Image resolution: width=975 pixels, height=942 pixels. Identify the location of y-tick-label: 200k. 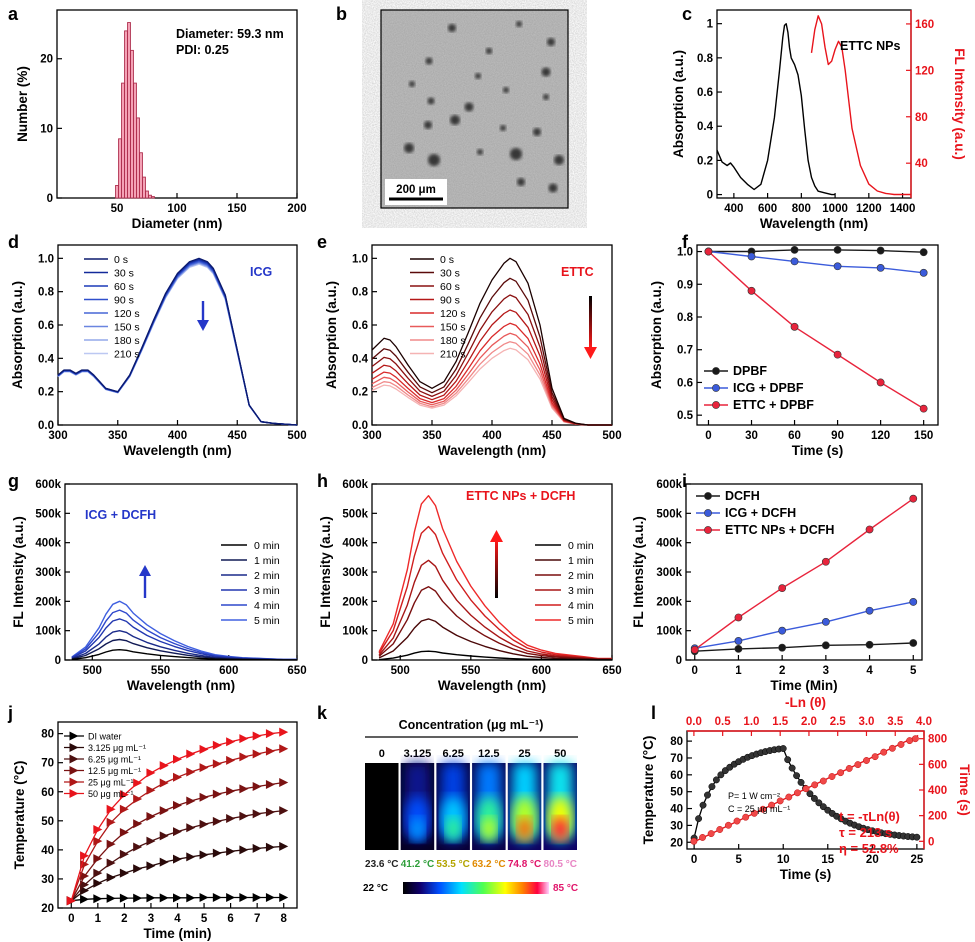
(355, 602).